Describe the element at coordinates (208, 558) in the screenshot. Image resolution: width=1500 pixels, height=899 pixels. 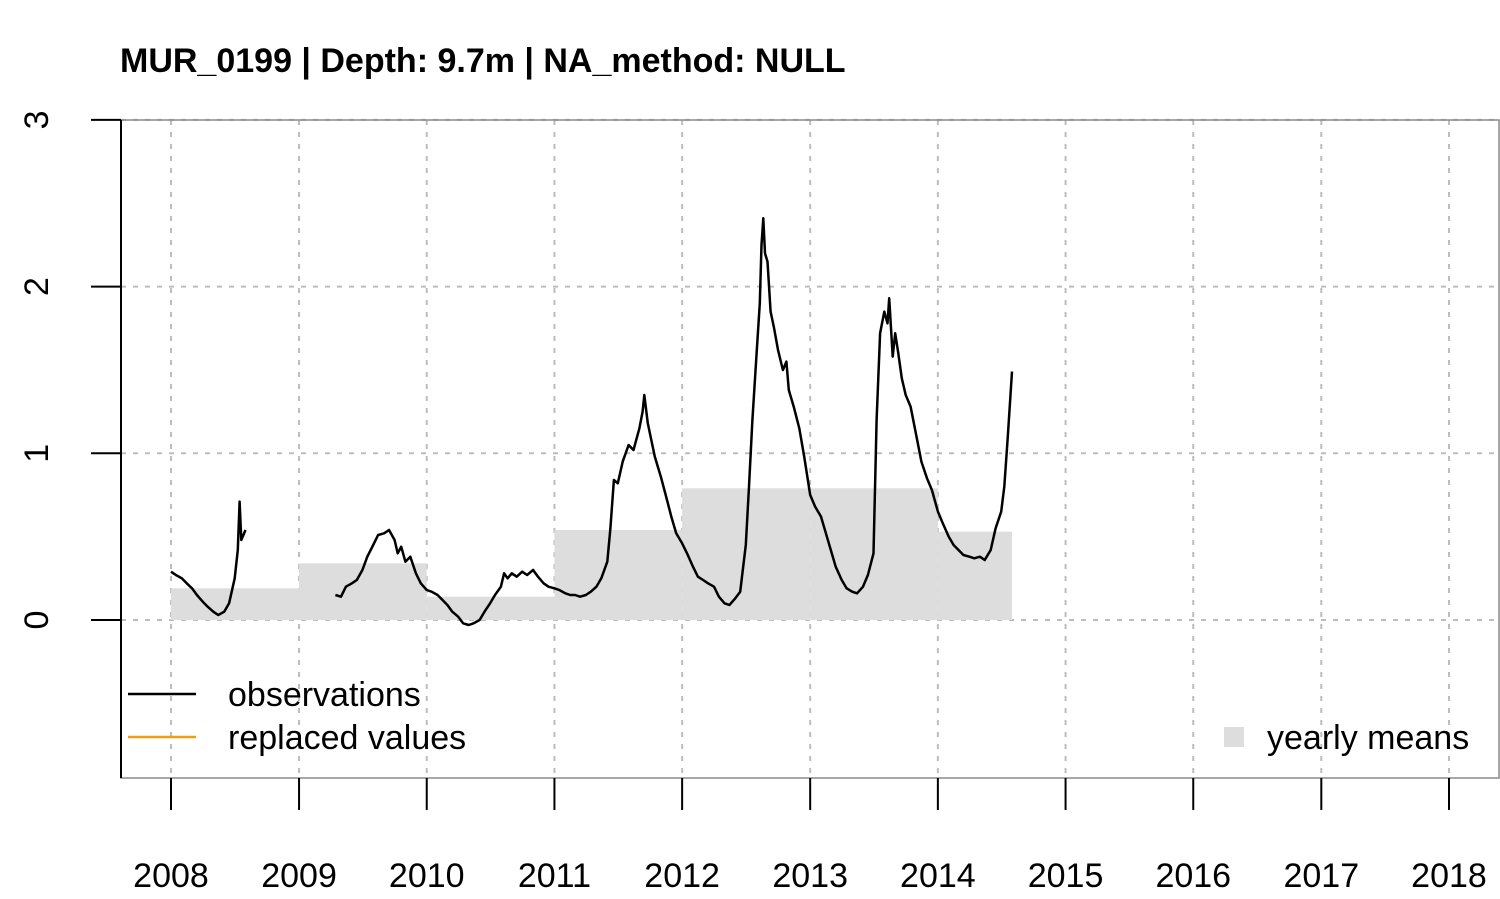
I see `series-line` at that location.